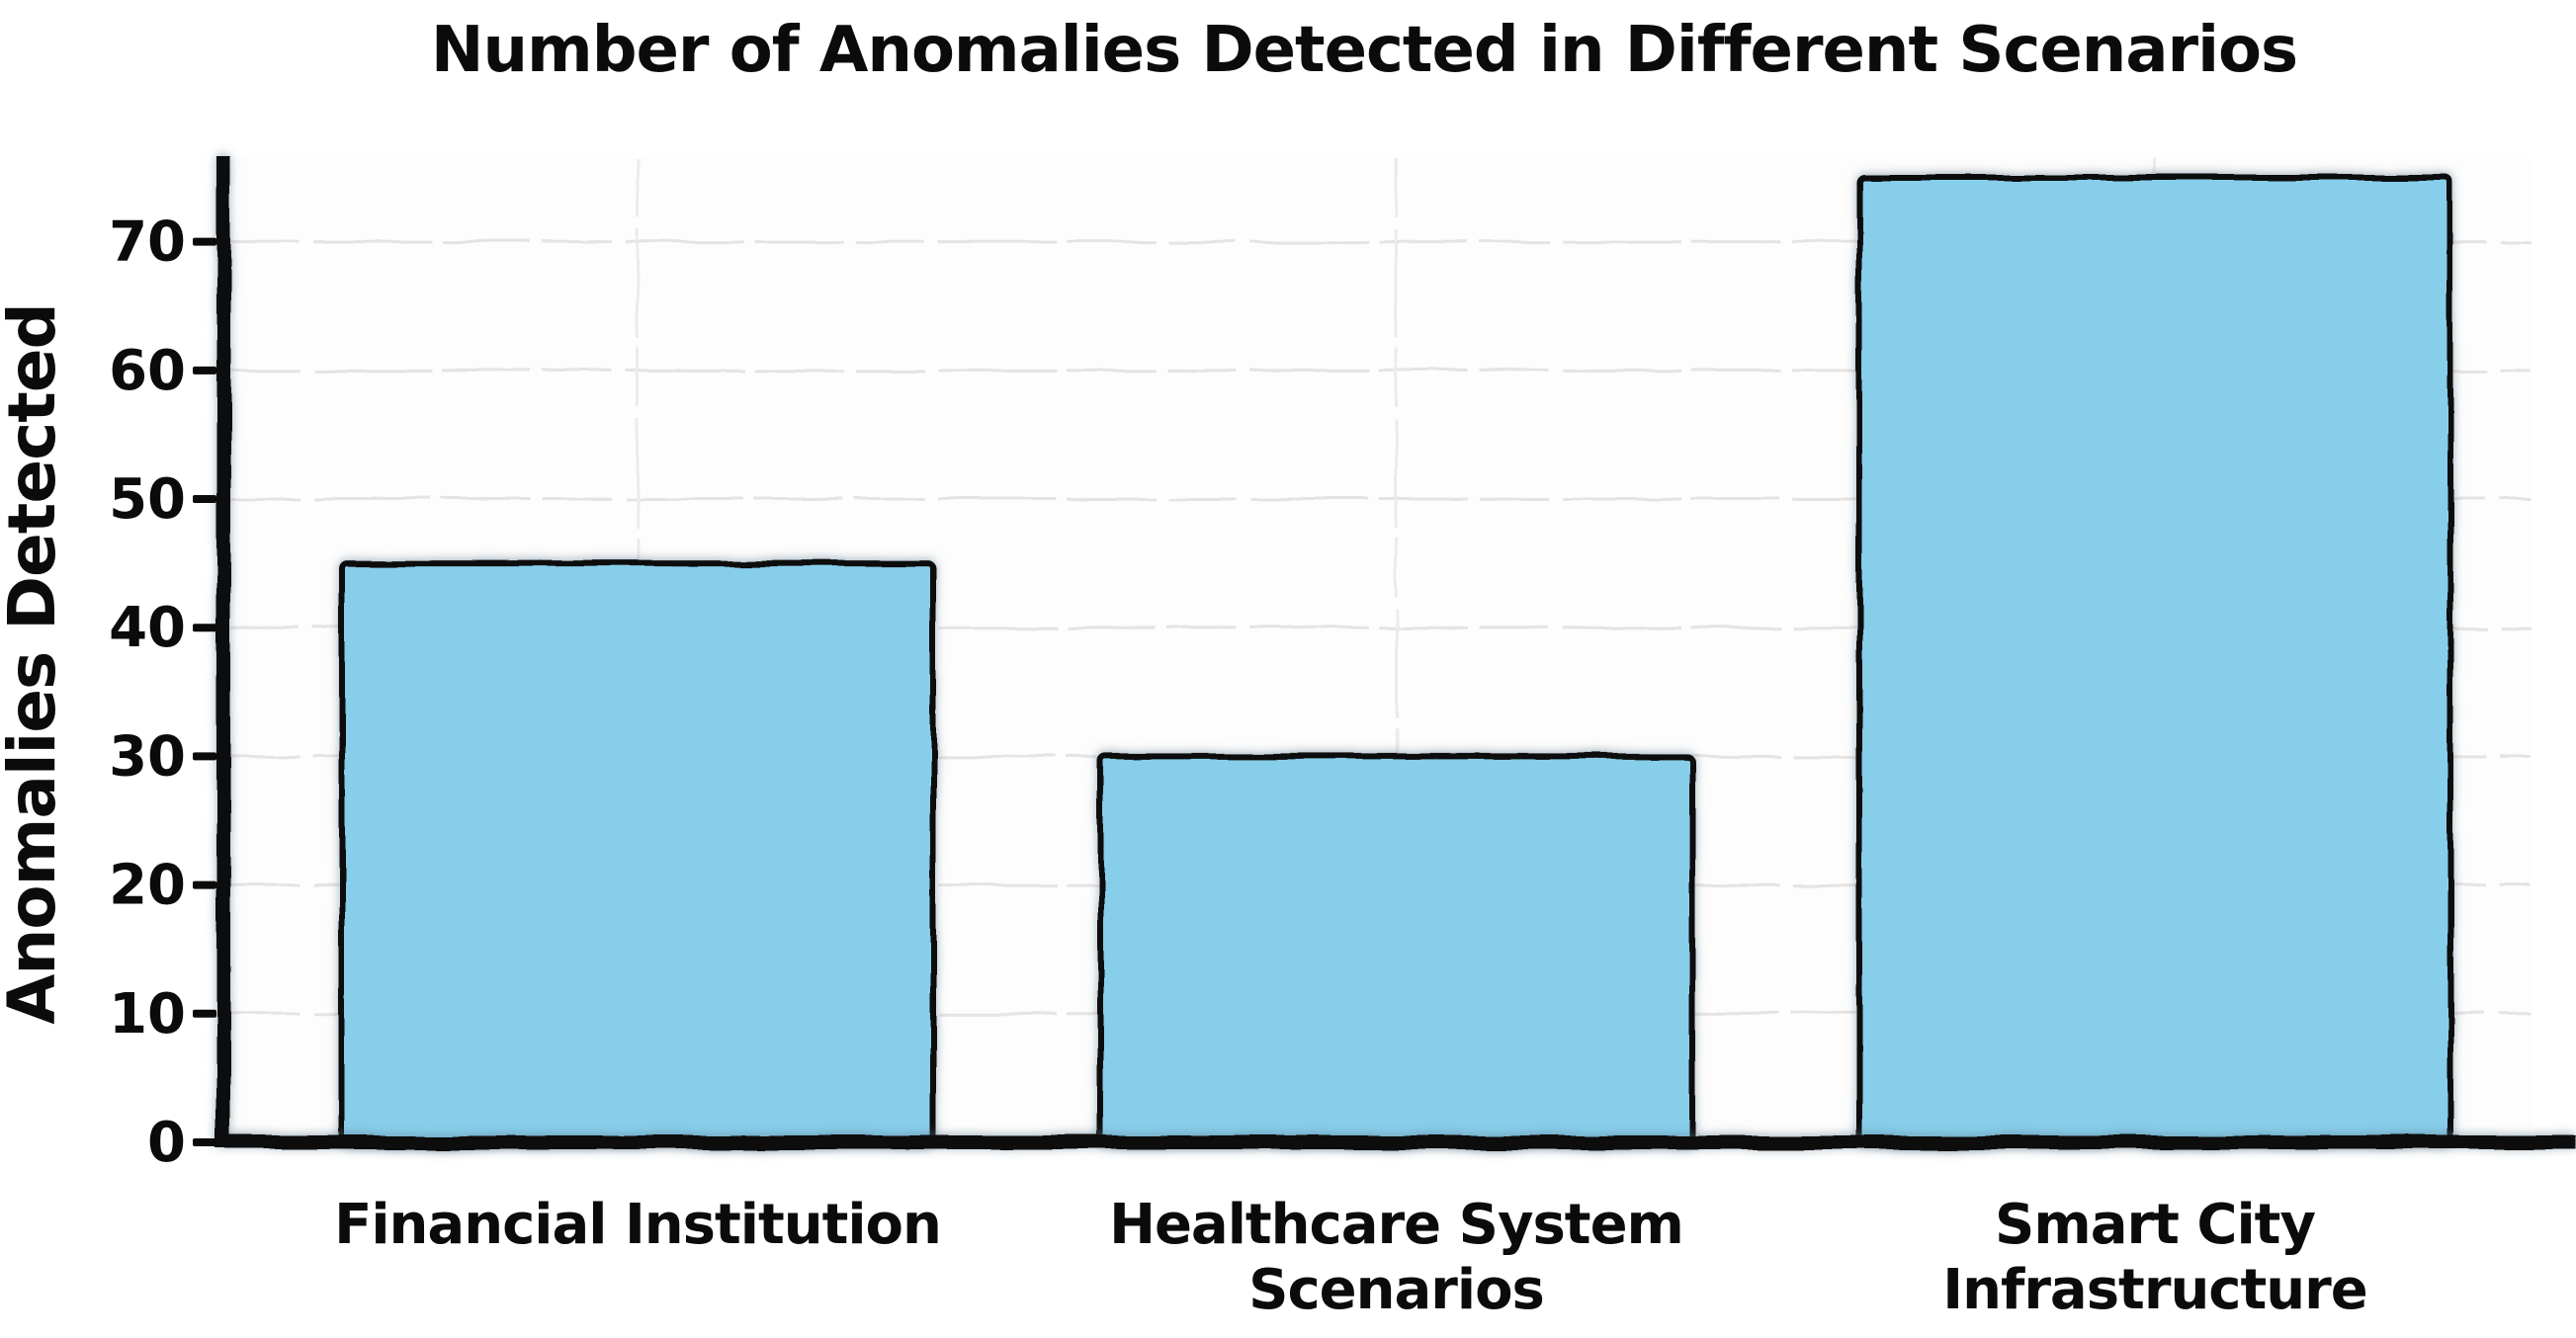  Describe the element at coordinates (147, 499) in the screenshot. I see `y-tick-label: 50` at that location.